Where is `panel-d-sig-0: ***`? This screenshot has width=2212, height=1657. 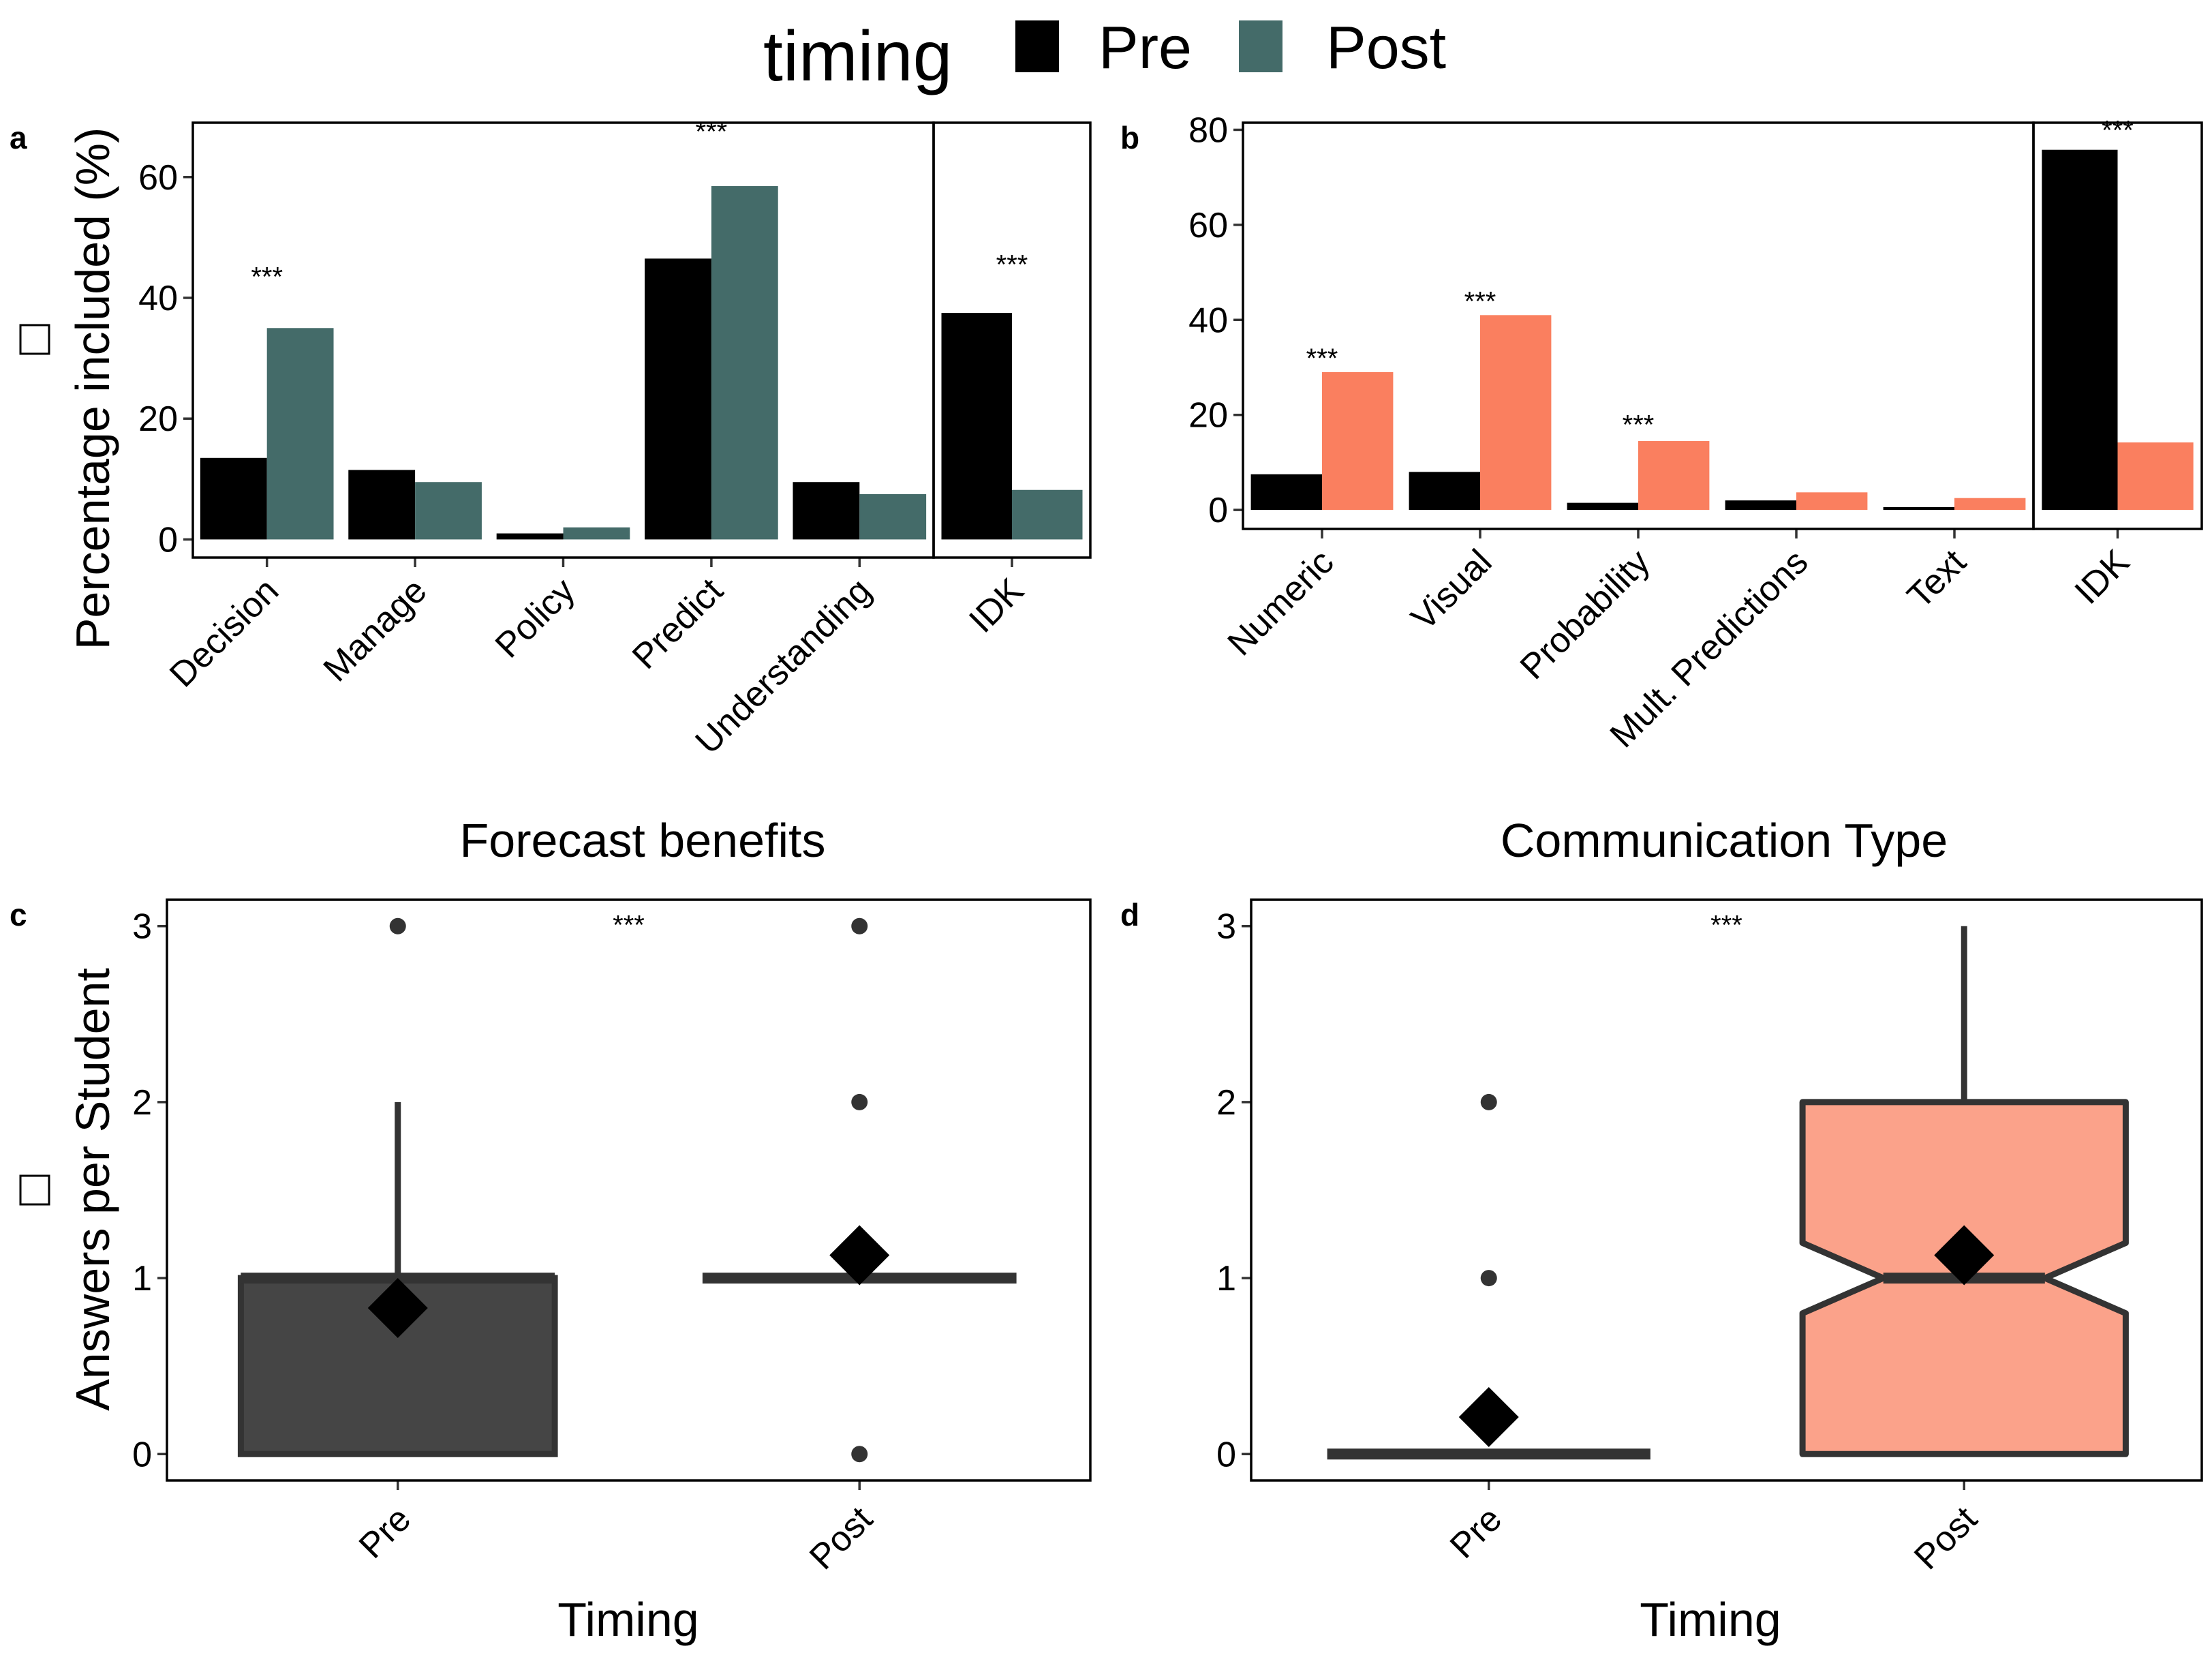 panel-d-sig-0: *** is located at coordinates (1726, 926).